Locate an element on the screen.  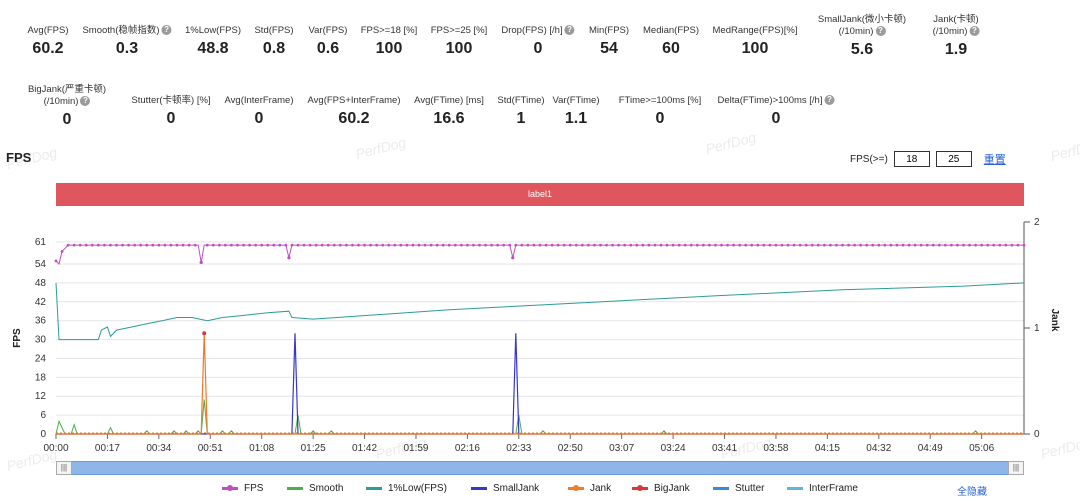
stat-value: 1.9 is located at coordinates (956, 49).